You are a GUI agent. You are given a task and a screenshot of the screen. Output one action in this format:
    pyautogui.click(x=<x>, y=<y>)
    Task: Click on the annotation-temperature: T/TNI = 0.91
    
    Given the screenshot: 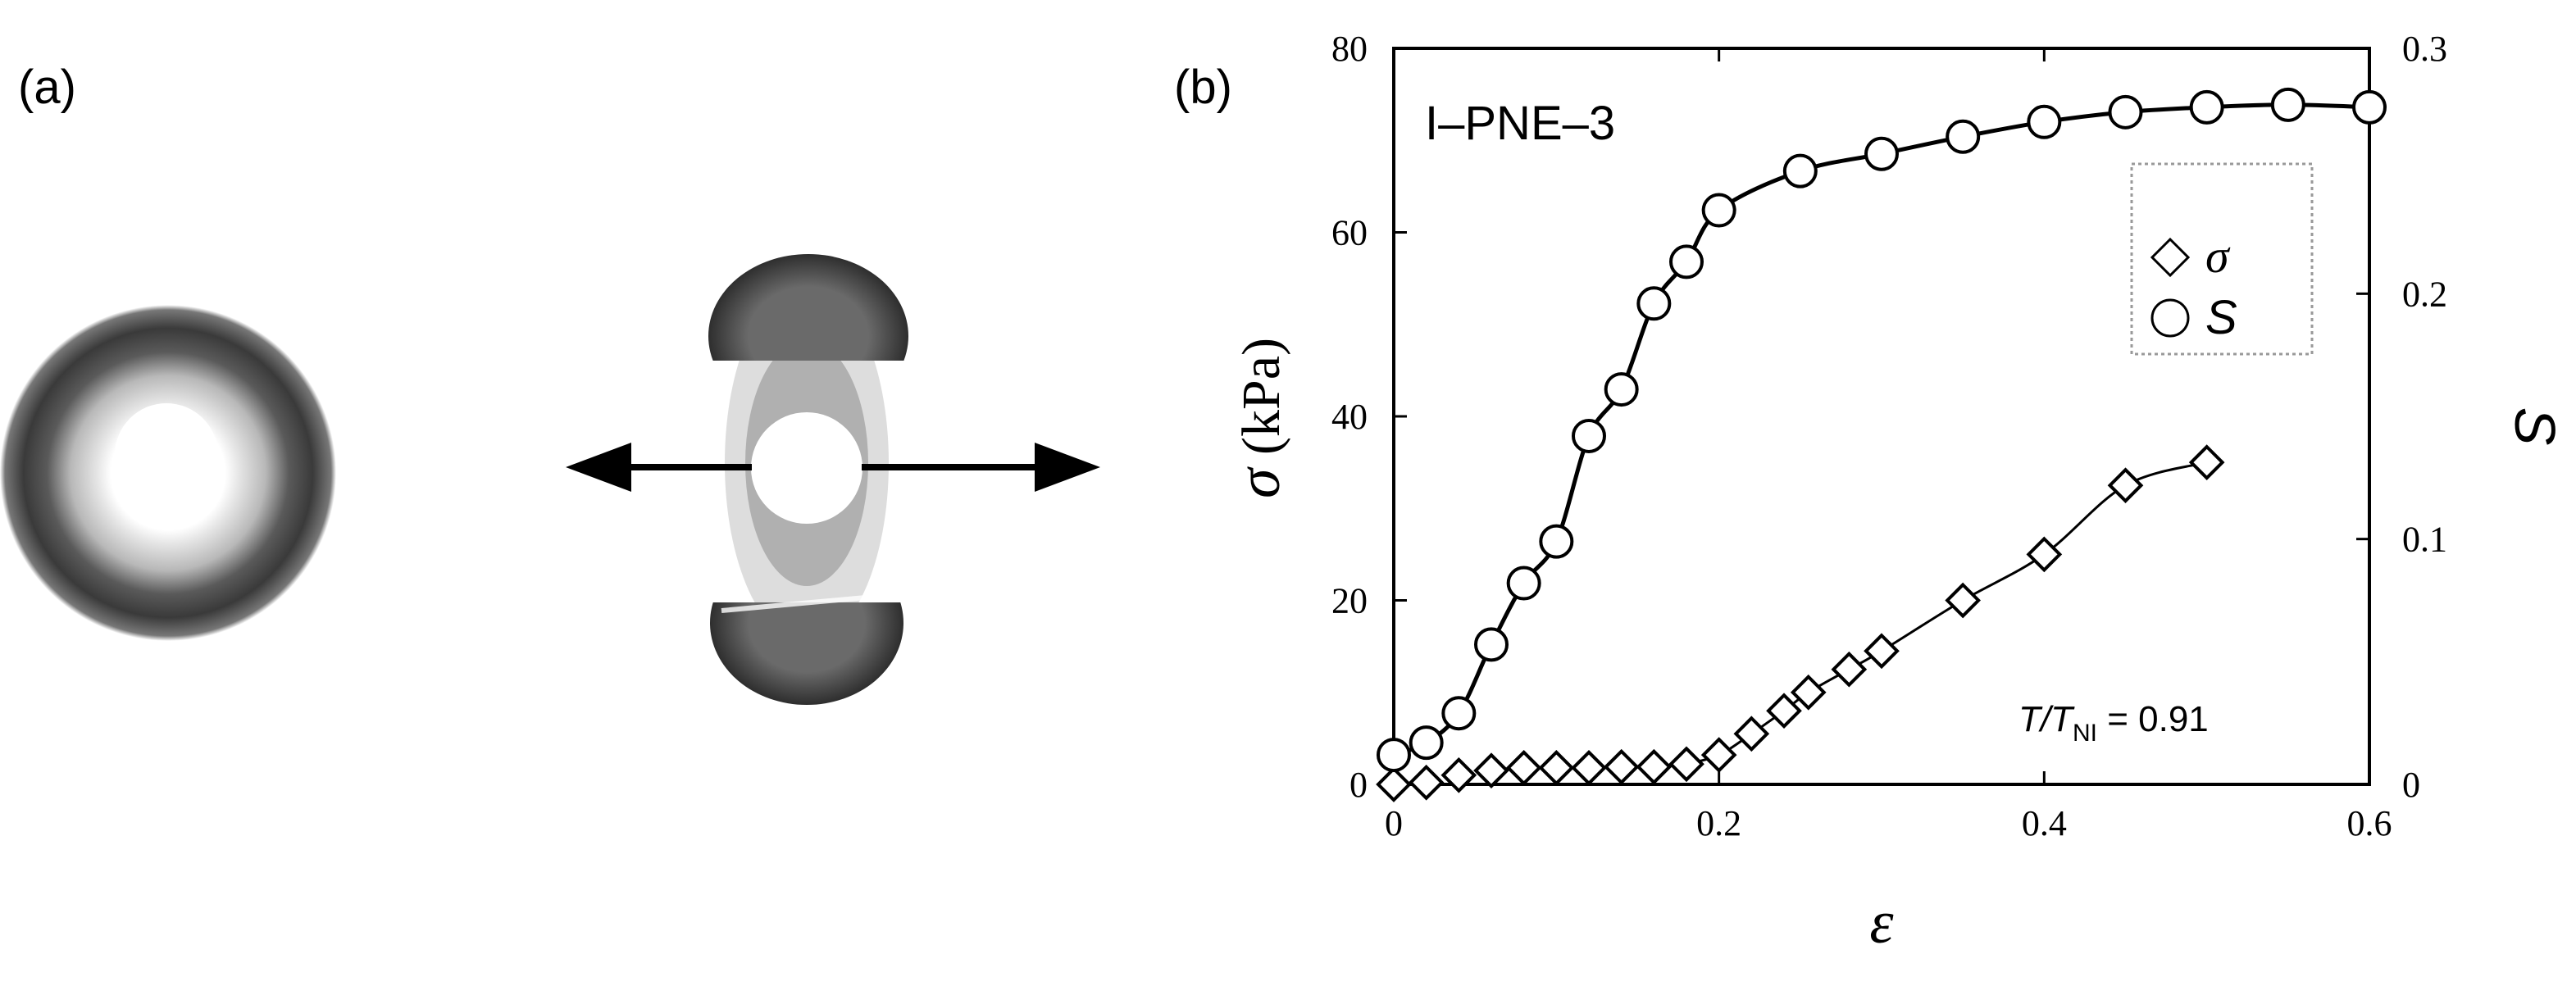 What is the action you would take?
    pyautogui.click(x=2113, y=723)
    